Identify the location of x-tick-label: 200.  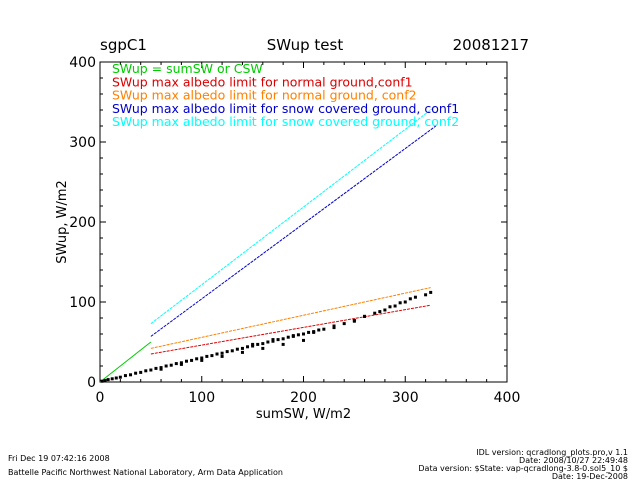
(303, 398).